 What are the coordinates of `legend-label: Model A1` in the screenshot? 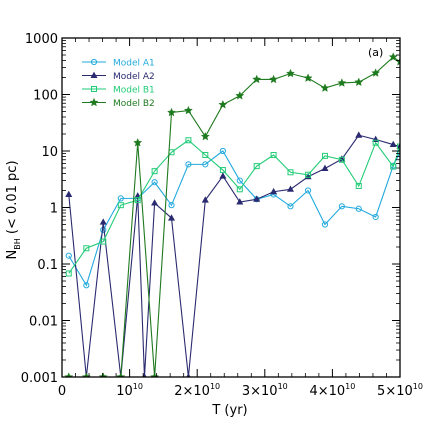 It's located at (134, 64).